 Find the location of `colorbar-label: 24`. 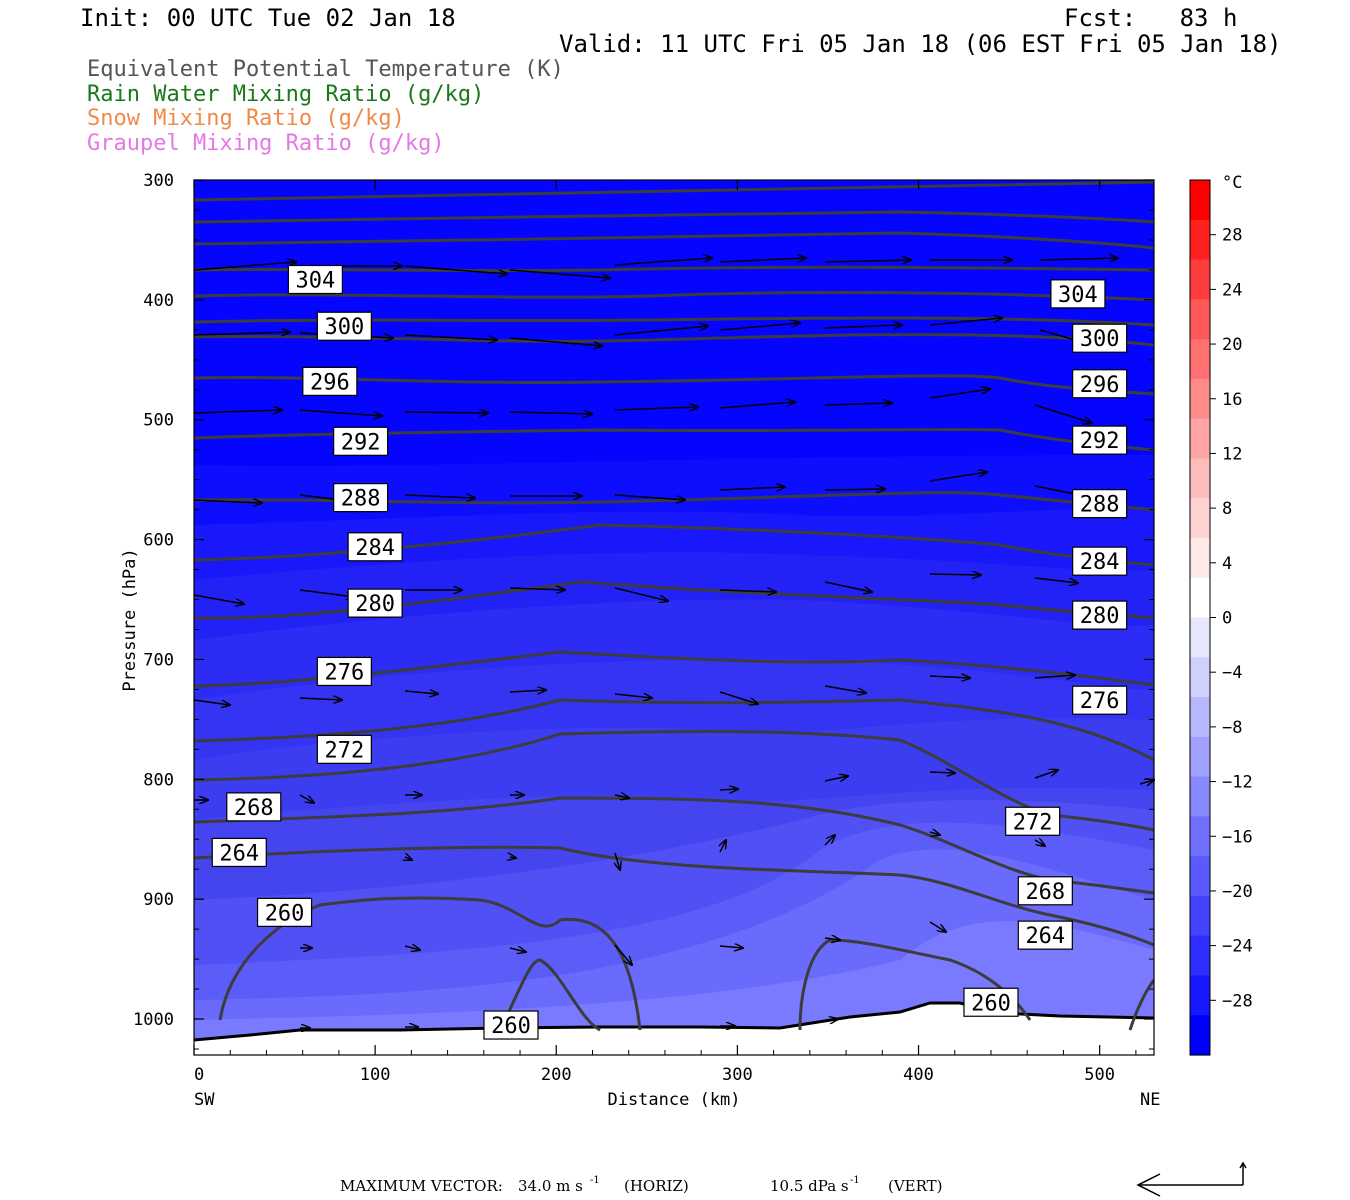

colorbar-label: 24 is located at coordinates (1232, 290).